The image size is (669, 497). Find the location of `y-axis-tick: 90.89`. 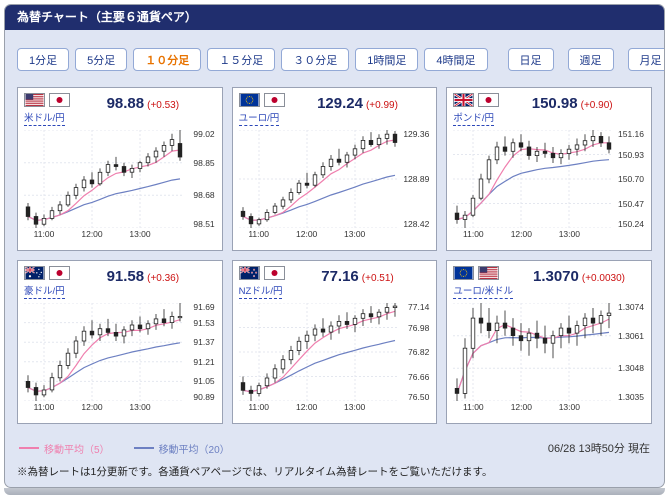

y-axis-tick: 90.89 is located at coordinates (204, 397).